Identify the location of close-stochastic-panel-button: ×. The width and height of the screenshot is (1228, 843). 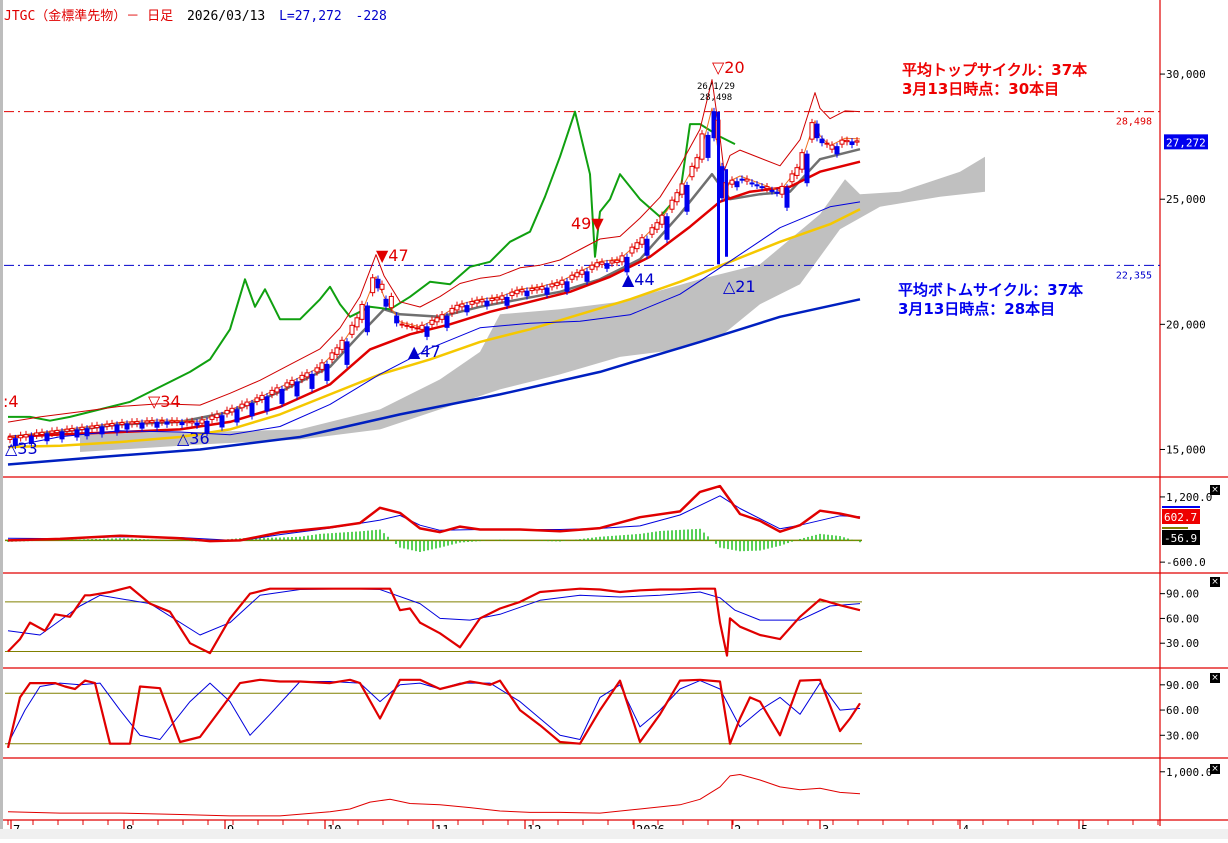
(1215, 678).